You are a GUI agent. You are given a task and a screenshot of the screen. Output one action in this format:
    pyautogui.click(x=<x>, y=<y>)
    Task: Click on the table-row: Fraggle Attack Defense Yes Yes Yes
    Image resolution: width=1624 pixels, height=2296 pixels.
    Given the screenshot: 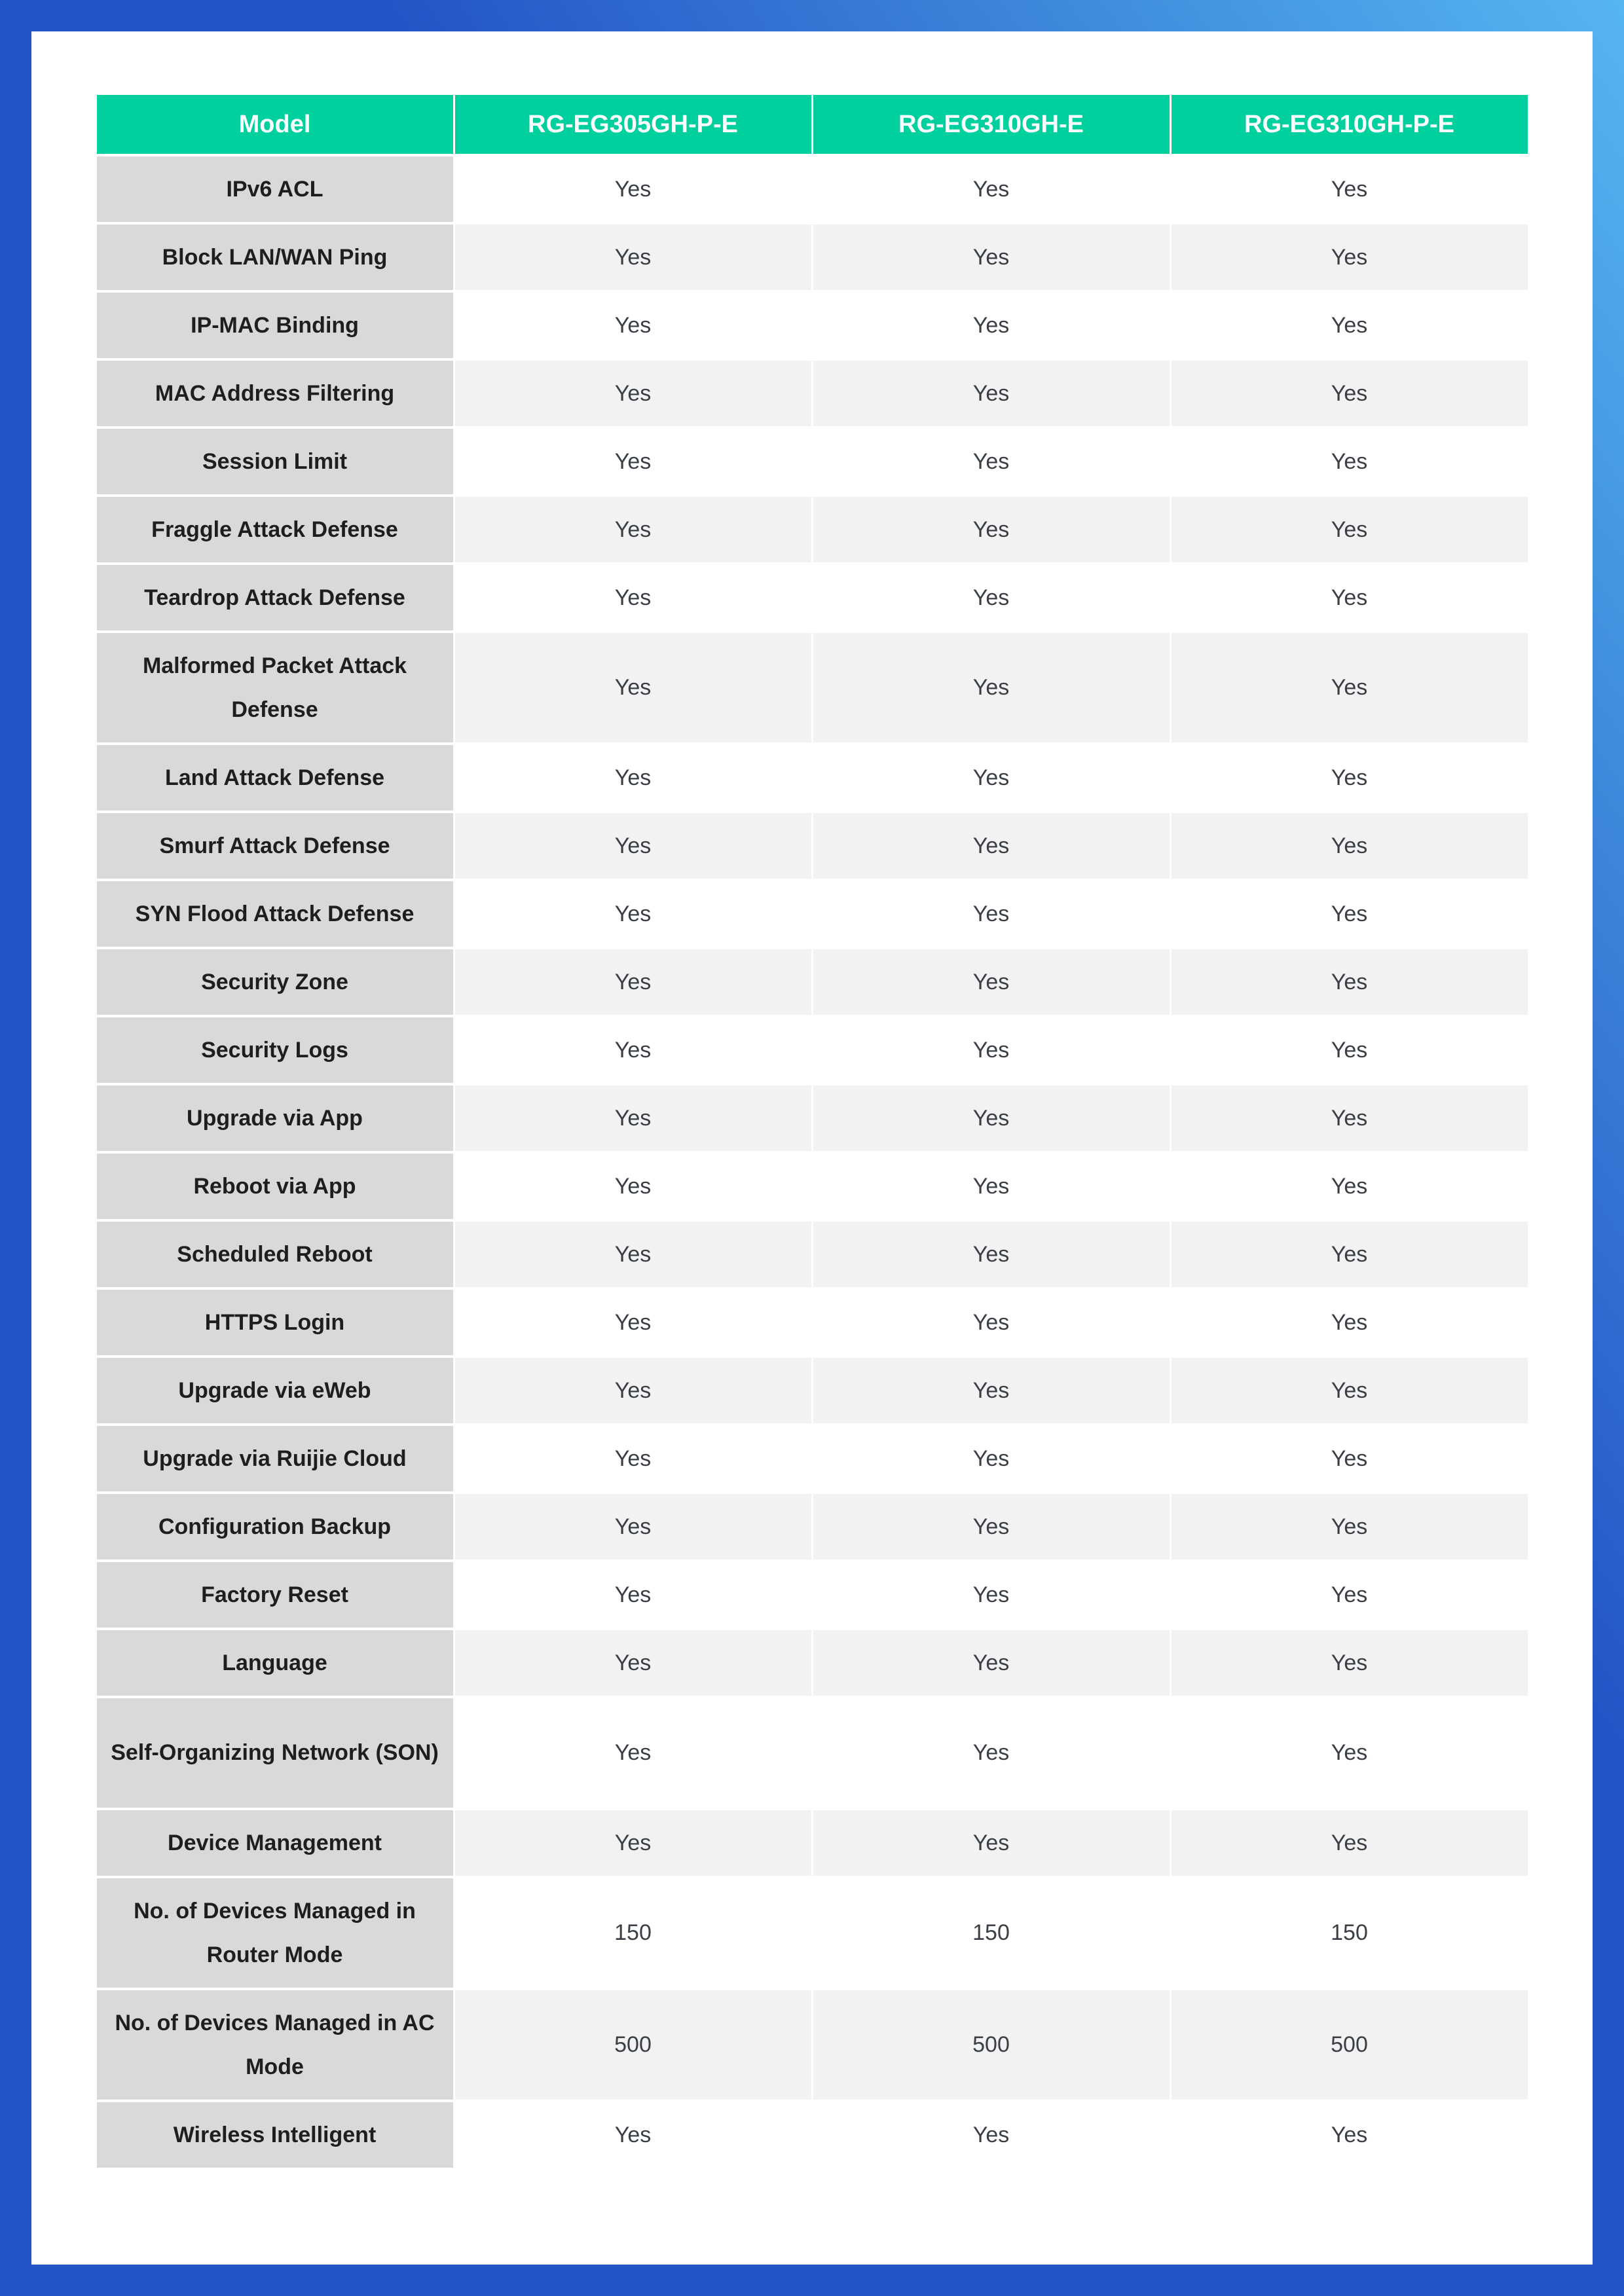 What is the action you would take?
    pyautogui.click(x=812, y=529)
    